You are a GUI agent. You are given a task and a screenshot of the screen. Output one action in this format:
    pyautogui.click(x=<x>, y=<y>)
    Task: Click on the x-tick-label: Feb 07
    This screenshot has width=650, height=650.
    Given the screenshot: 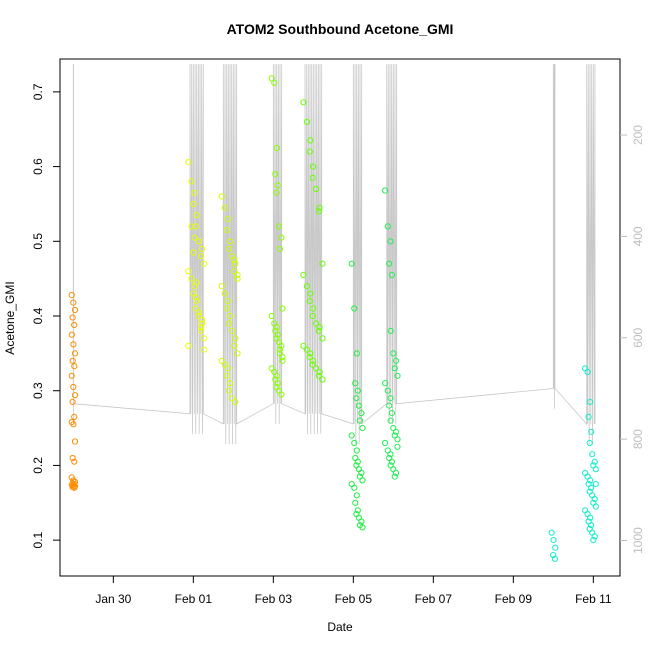 What is the action you would take?
    pyautogui.click(x=434, y=599)
    